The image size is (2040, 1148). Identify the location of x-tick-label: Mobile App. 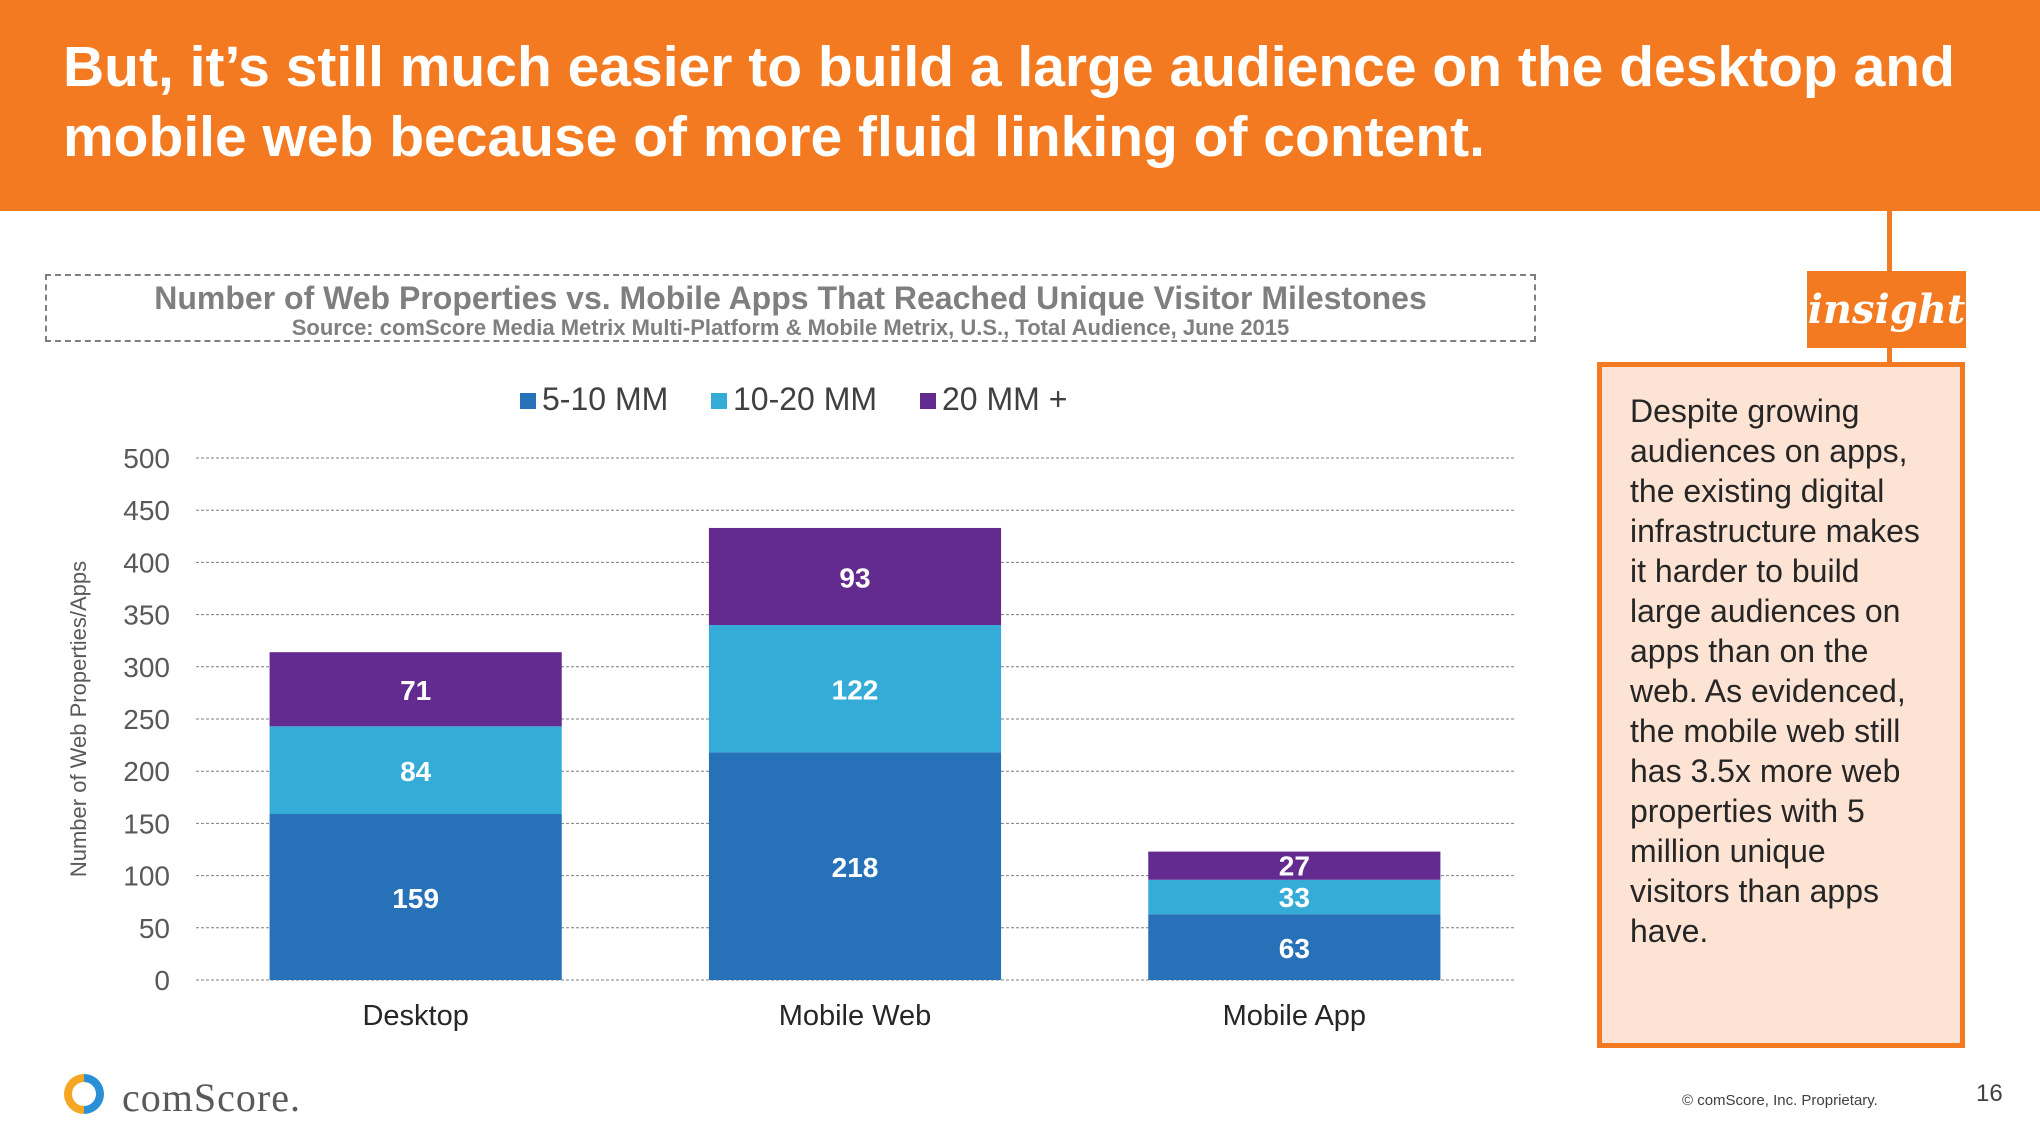
(1295, 1016).